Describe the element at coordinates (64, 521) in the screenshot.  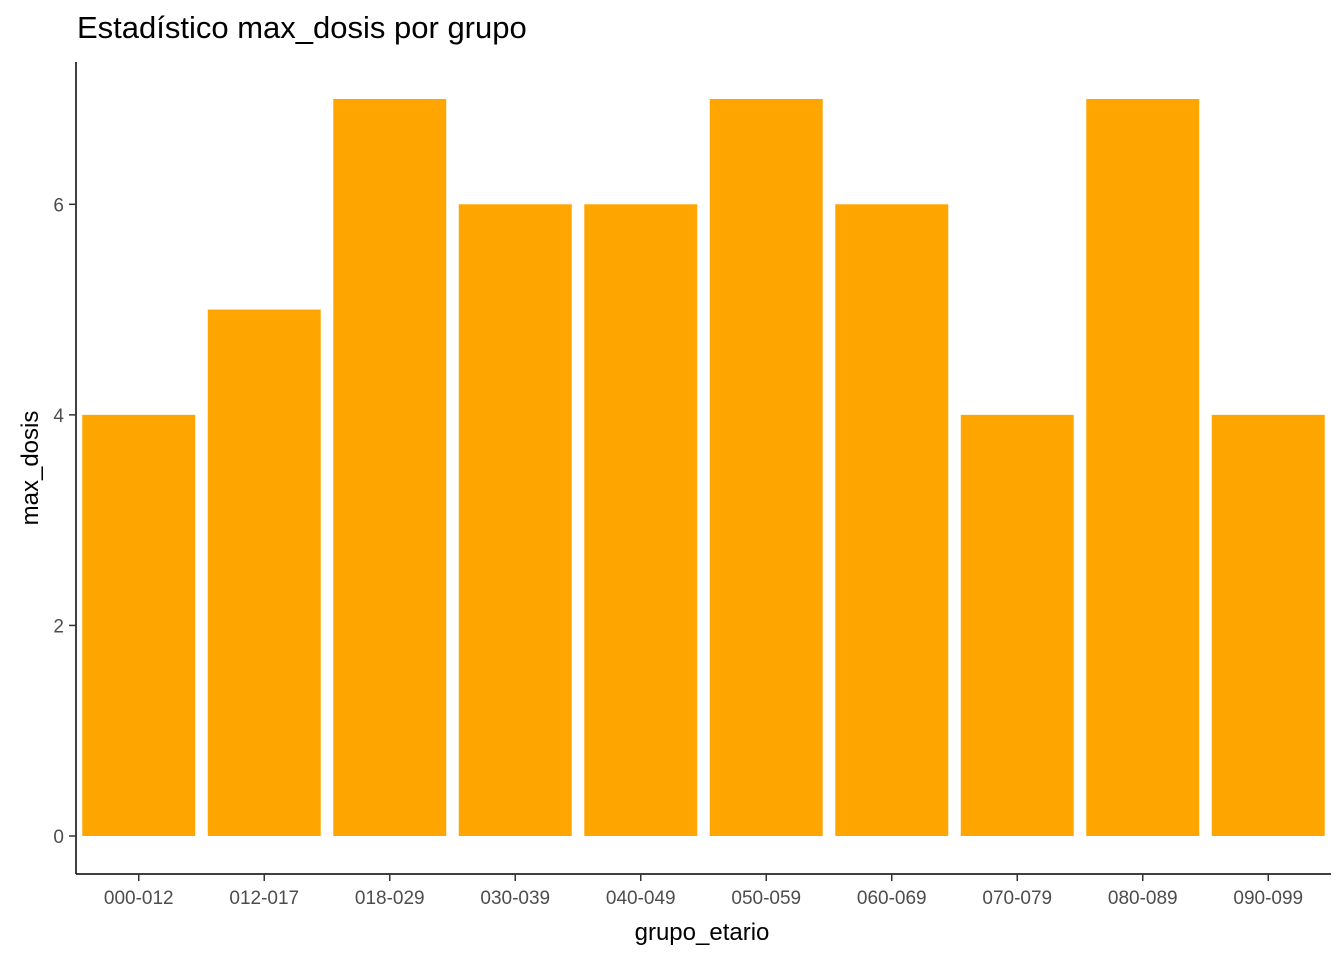
I see `y-axis-ticks: 0 2 4 6` at that location.